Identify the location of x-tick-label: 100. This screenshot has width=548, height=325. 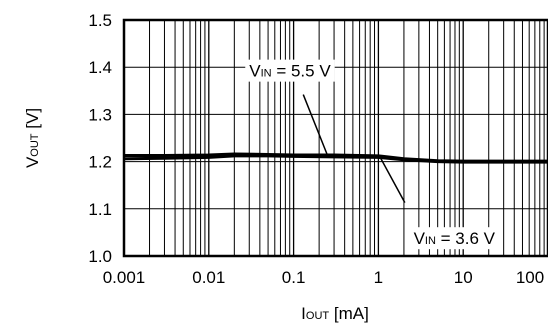
(530, 277).